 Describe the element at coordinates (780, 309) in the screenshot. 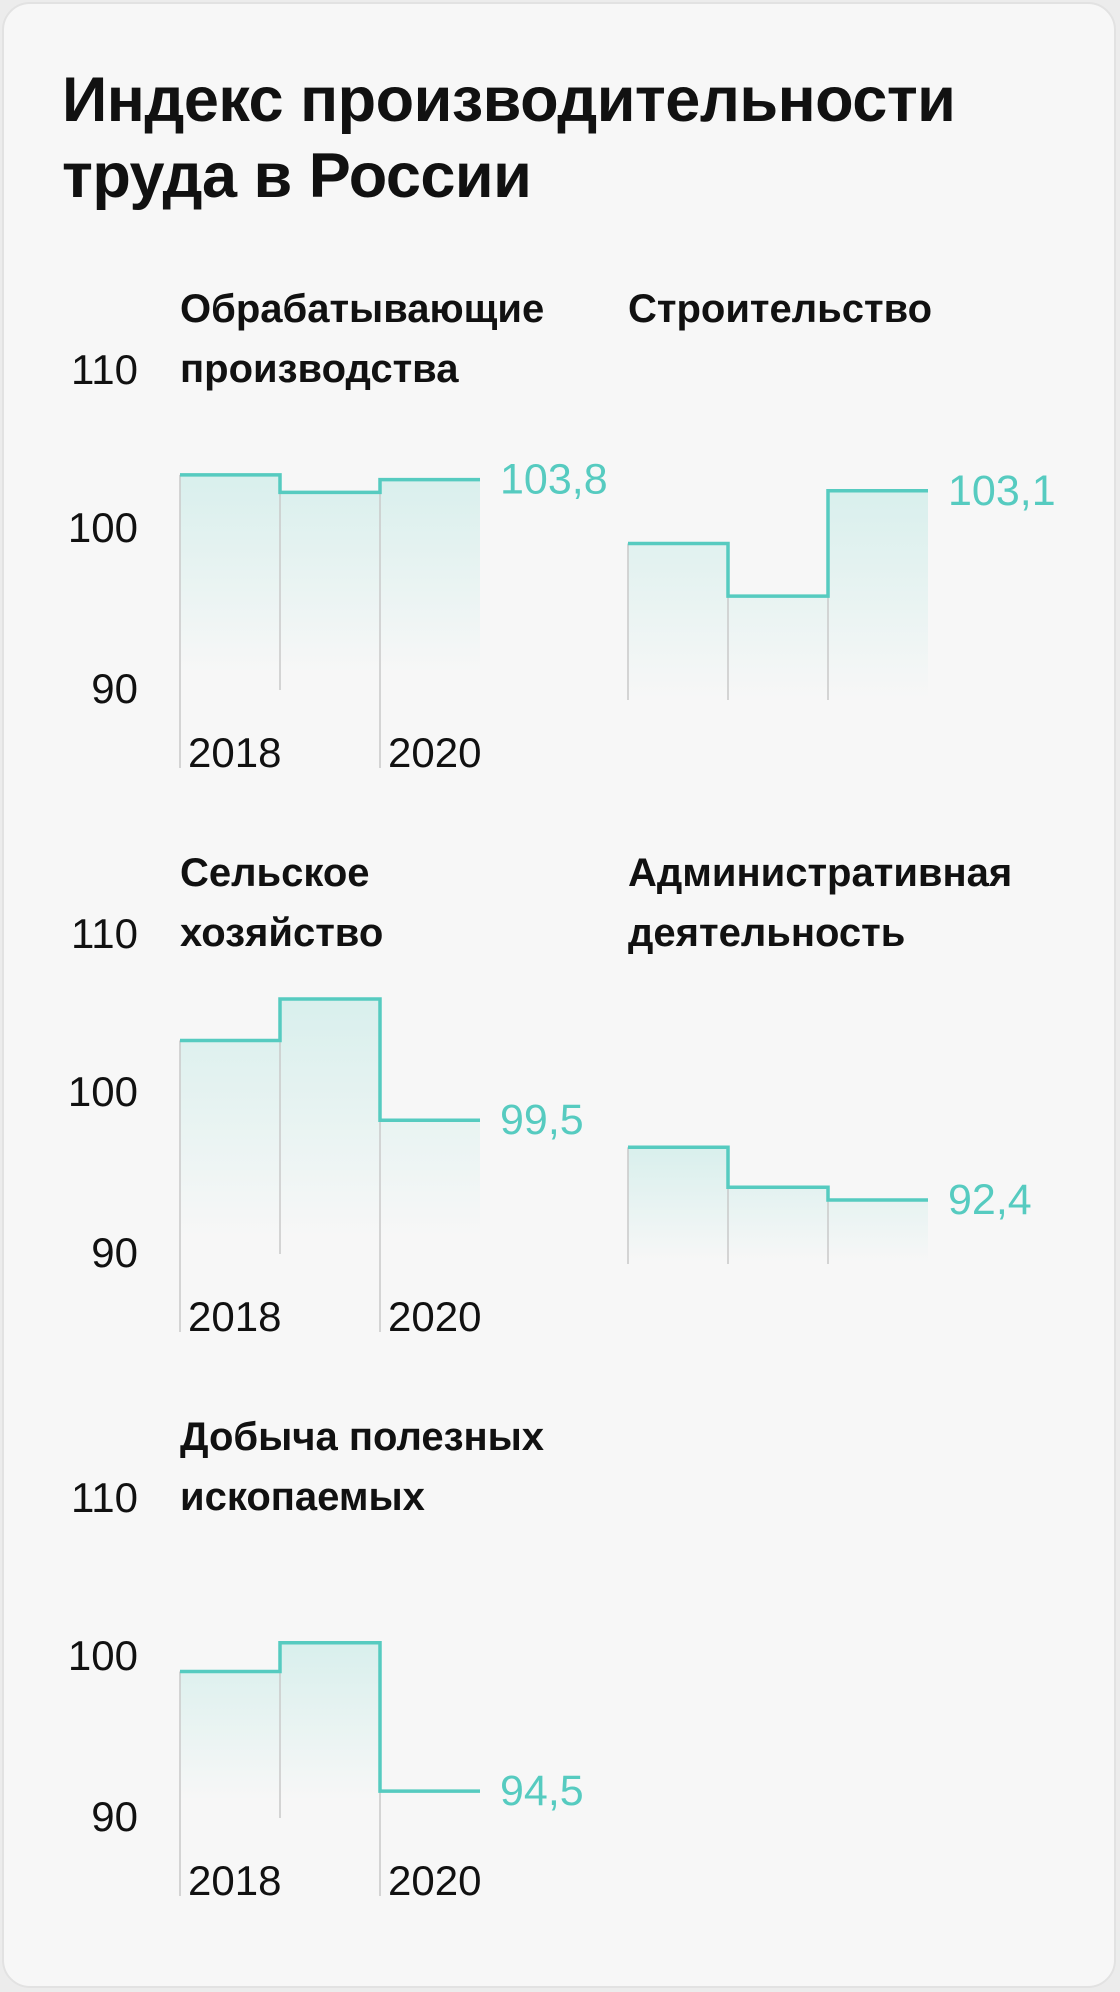

I see `chart-title: Строительство` at that location.